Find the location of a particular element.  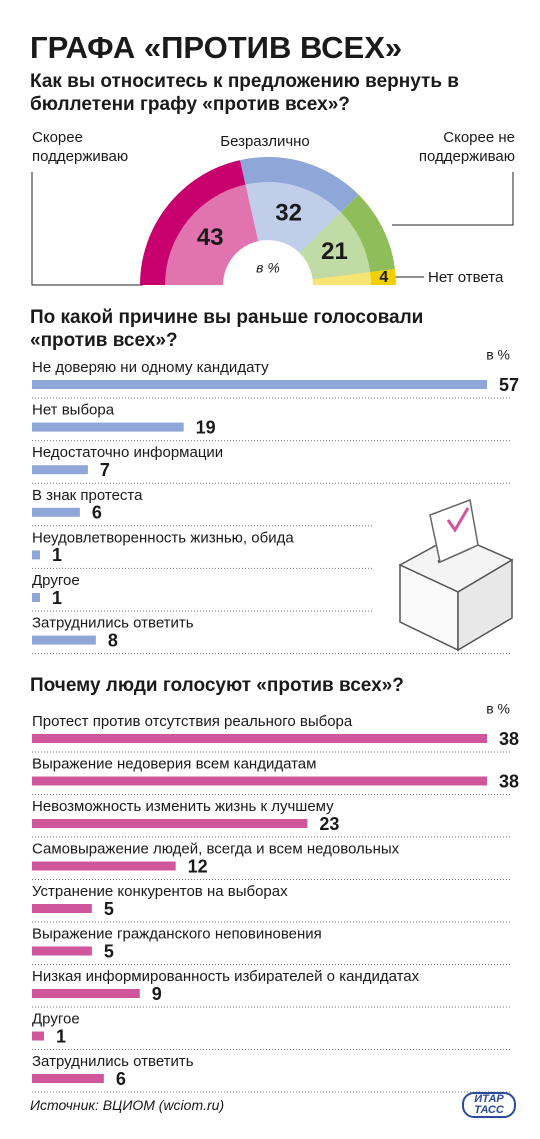

pie-category-label: Безразлично is located at coordinates (265, 141).